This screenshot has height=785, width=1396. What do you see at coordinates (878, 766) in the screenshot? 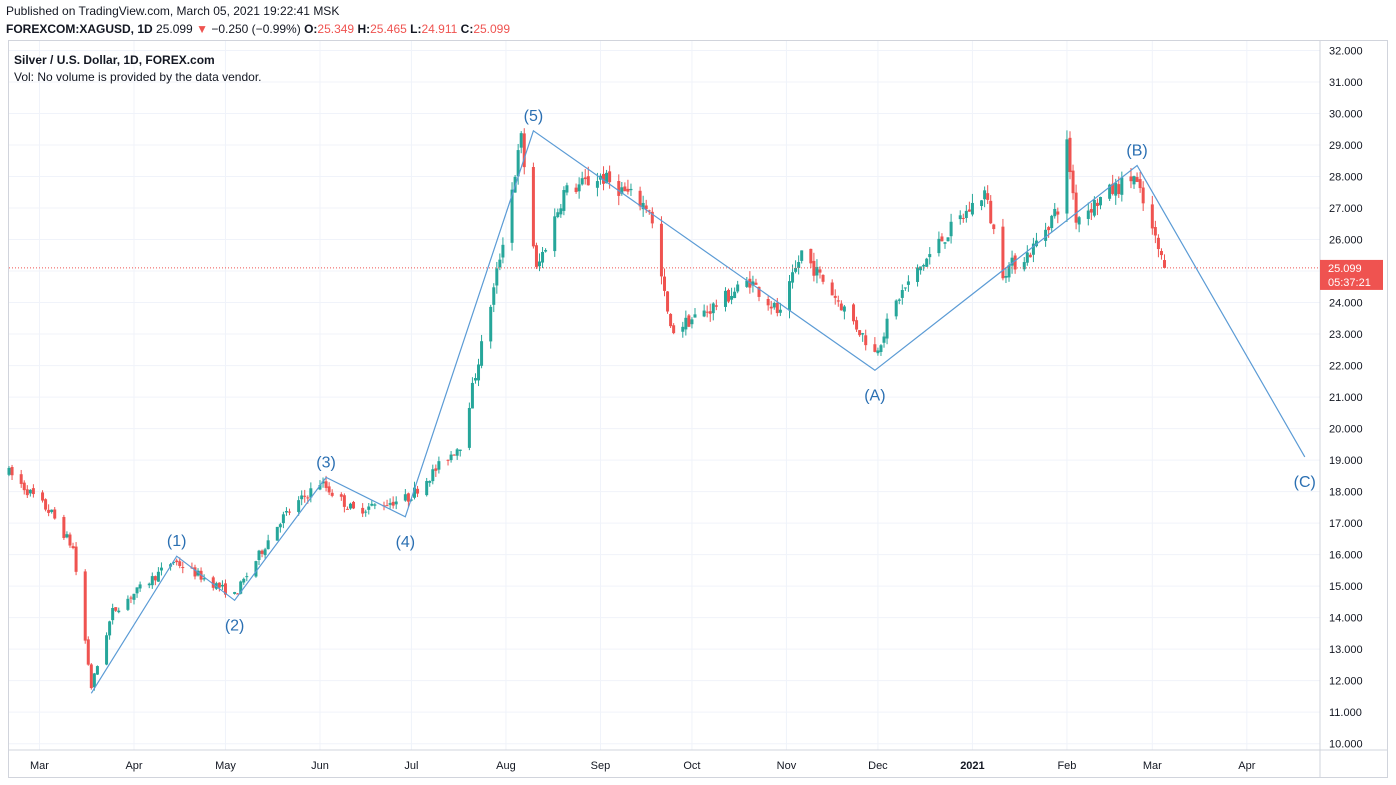
I see `x-tick-label: Dec` at bounding box center [878, 766].